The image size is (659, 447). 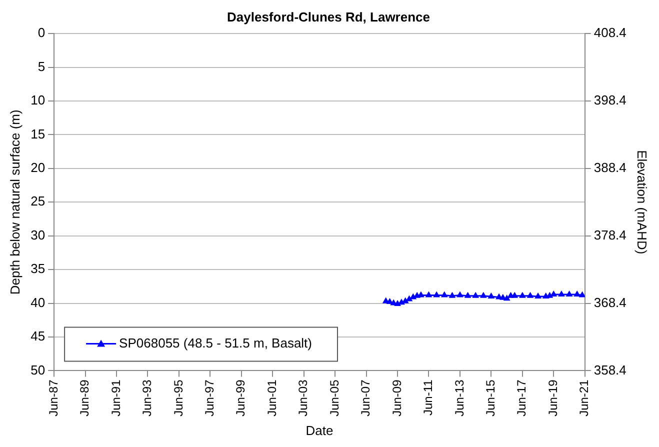 I want to click on x-tick-label: Jun-03, so click(x=303, y=397).